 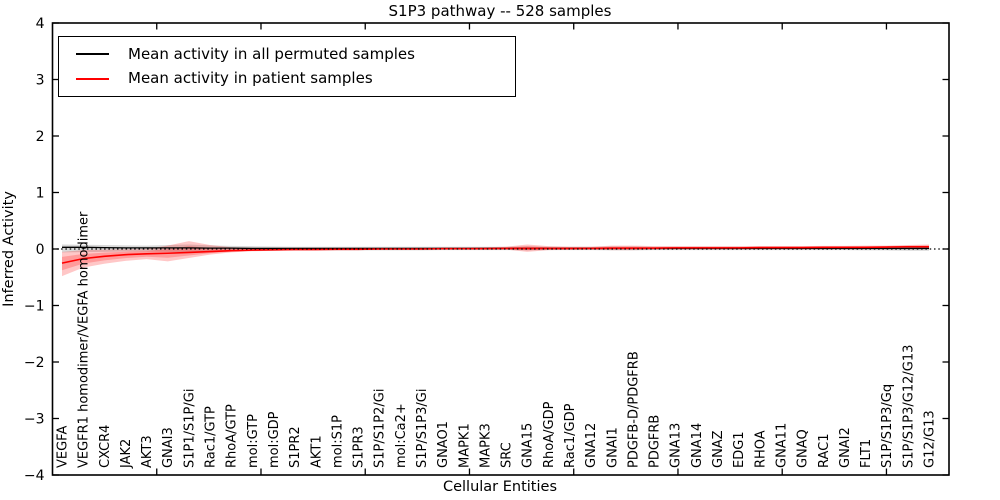 I want to click on legend-item-permuted: Mean activity in all permuted samples, so click(x=295, y=53).